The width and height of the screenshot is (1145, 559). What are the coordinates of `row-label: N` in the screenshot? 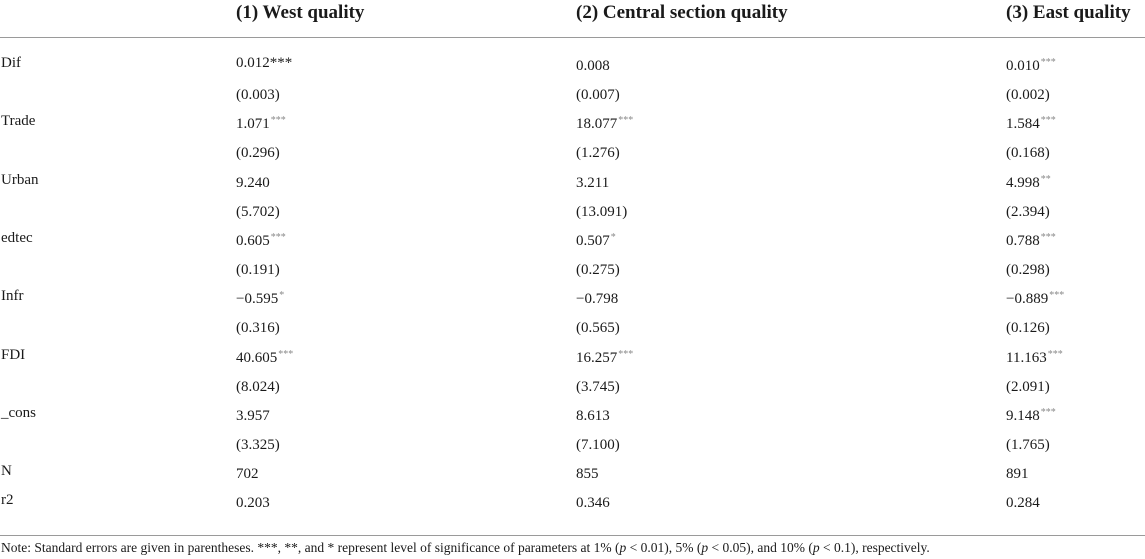 It's located at (6, 471).